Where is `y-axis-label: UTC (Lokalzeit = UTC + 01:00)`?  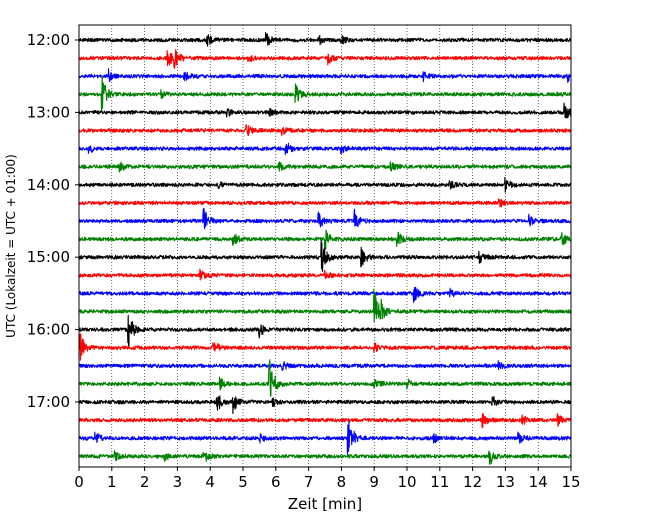 y-axis-label: UTC (Lokalzeit = UTC + 01:00) is located at coordinates (11, 246).